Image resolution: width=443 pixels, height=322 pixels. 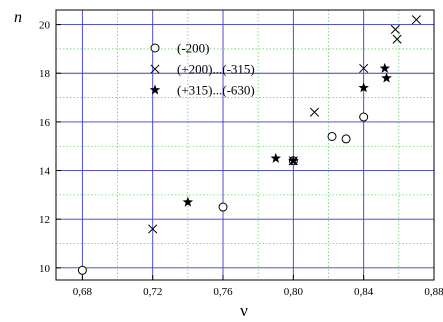 I want to click on legend-marker-star, so click(x=155, y=90).